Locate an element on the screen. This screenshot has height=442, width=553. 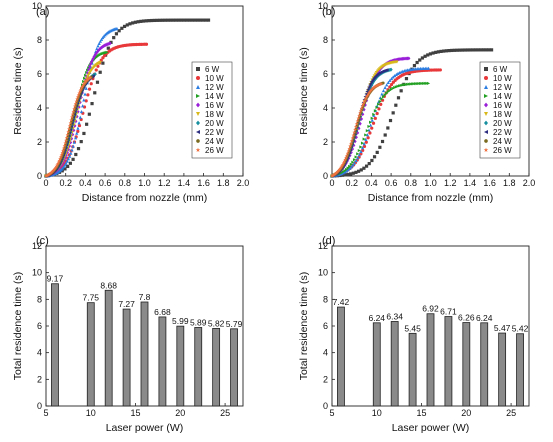
legend-entry: 18 W is located at coordinates (214, 114).